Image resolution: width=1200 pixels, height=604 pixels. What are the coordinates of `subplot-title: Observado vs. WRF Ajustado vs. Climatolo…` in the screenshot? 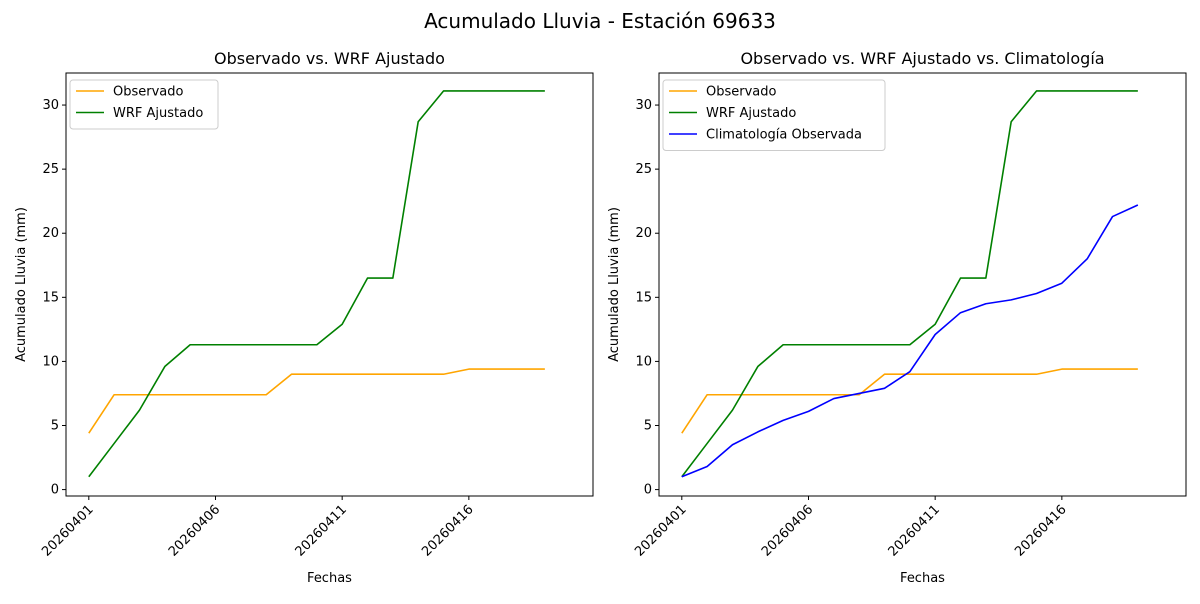 It's located at (922, 58).